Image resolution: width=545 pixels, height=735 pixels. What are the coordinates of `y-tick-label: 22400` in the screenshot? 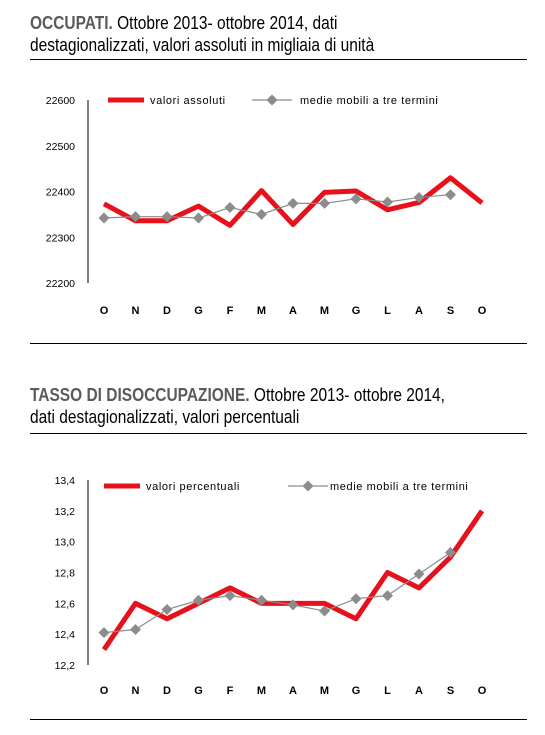 It's located at (60, 193).